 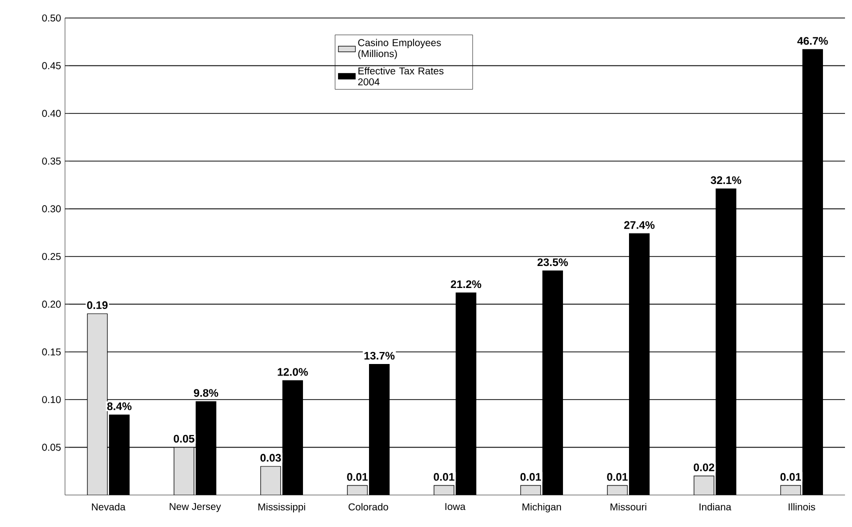 What do you see at coordinates (368, 506) in the screenshot?
I see `x-tick-label: Colorado` at bounding box center [368, 506].